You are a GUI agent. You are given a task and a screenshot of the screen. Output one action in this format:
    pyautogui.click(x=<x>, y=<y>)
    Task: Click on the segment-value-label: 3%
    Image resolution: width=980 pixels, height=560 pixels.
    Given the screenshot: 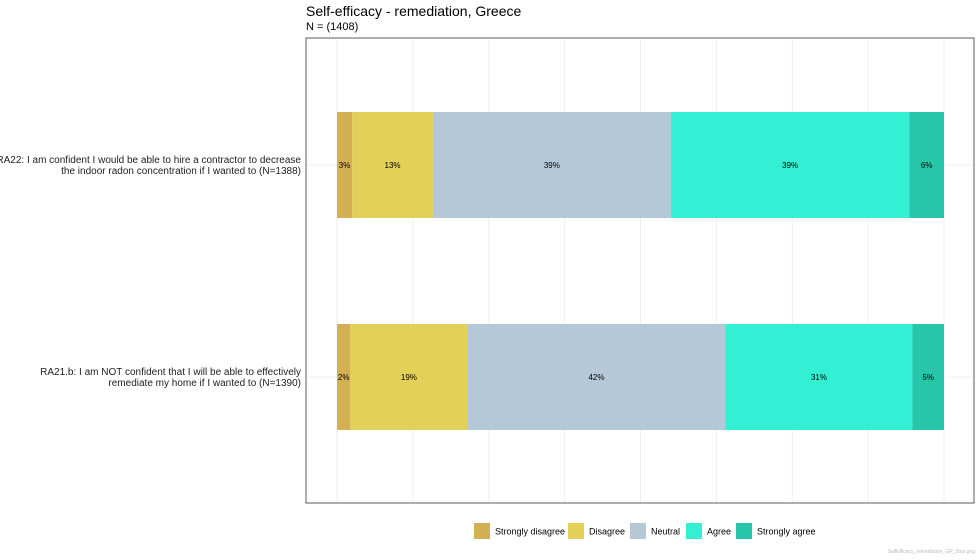 What is the action you would take?
    pyautogui.click(x=345, y=165)
    